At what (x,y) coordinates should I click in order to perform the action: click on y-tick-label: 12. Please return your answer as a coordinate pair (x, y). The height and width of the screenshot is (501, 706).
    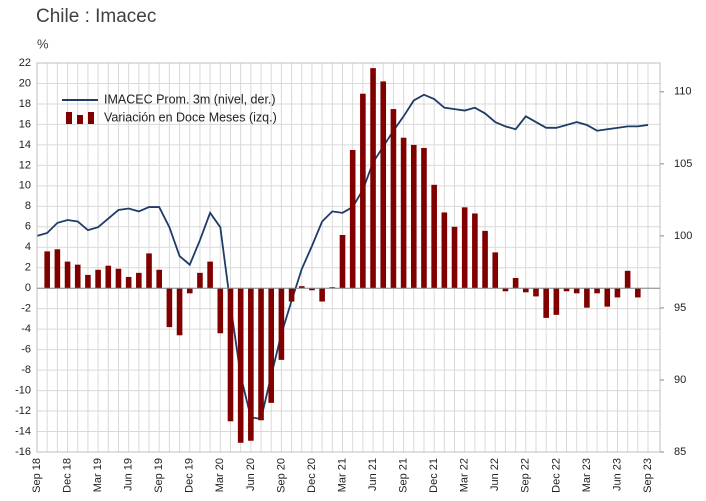
    Looking at the image, I should click on (25, 165).